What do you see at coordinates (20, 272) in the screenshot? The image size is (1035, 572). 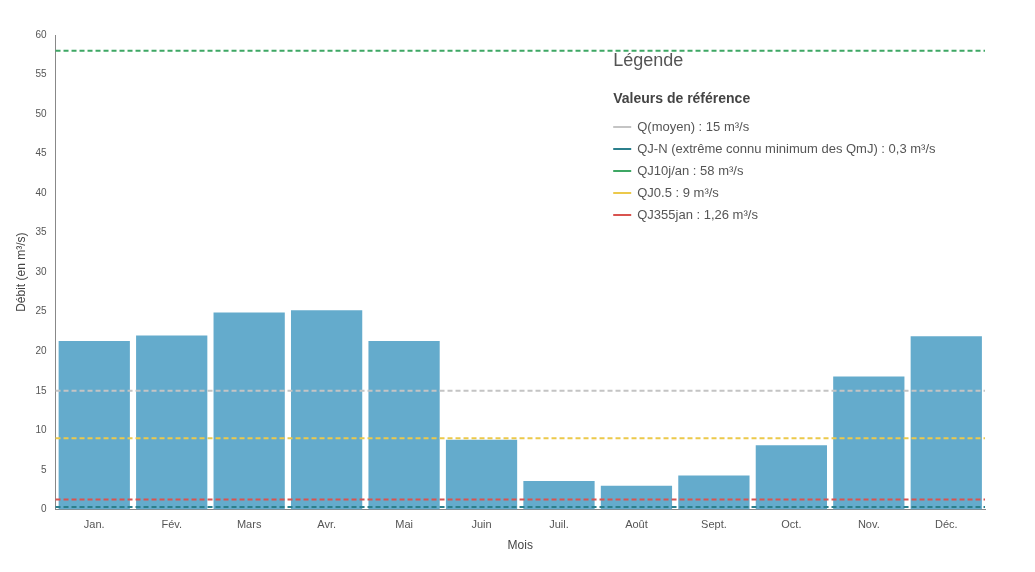 I see `y-axis-title: Débit (en m³/s)` at bounding box center [20, 272].